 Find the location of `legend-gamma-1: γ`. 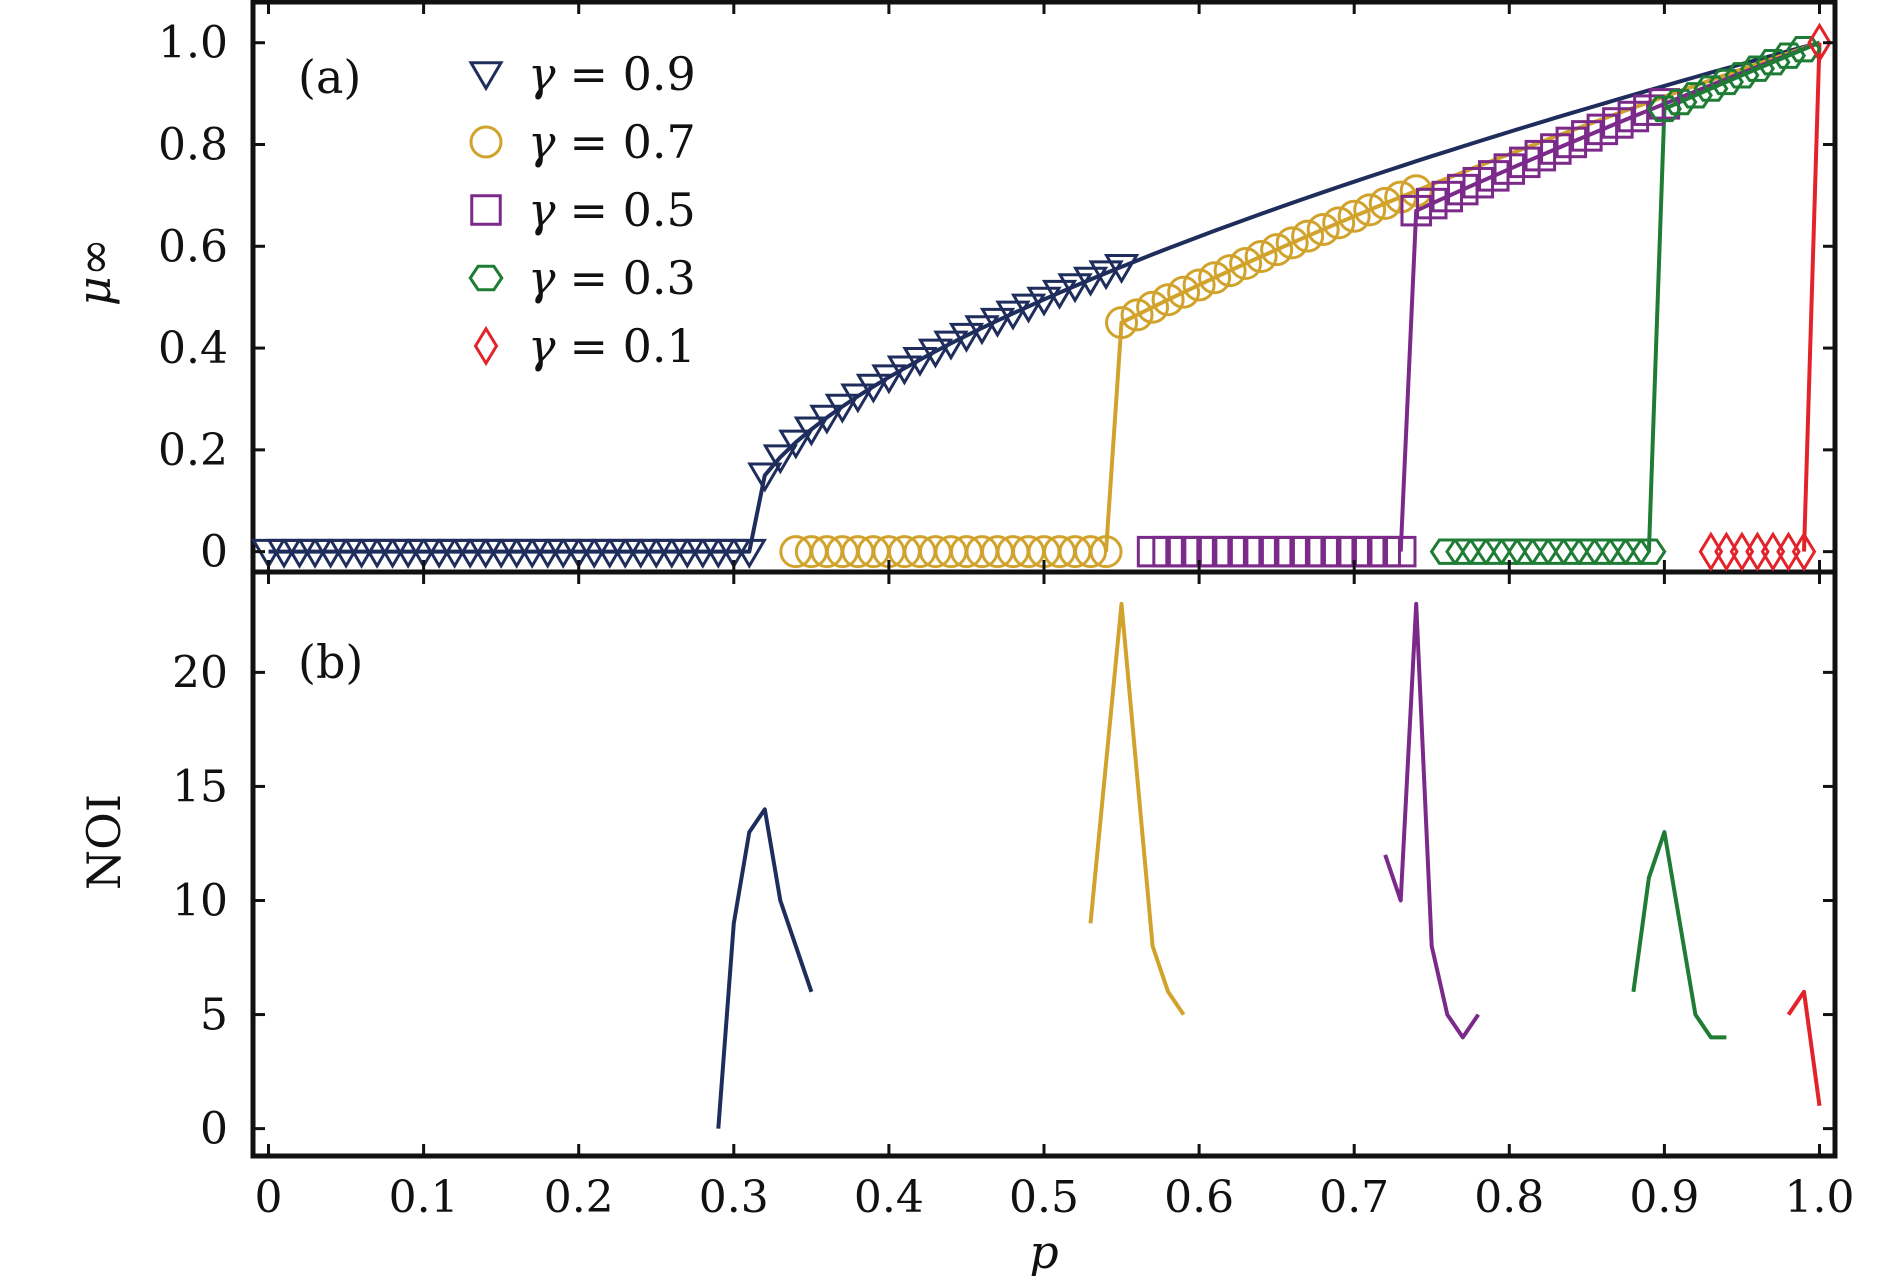

legend-gamma-1: γ is located at coordinates (542, 142).